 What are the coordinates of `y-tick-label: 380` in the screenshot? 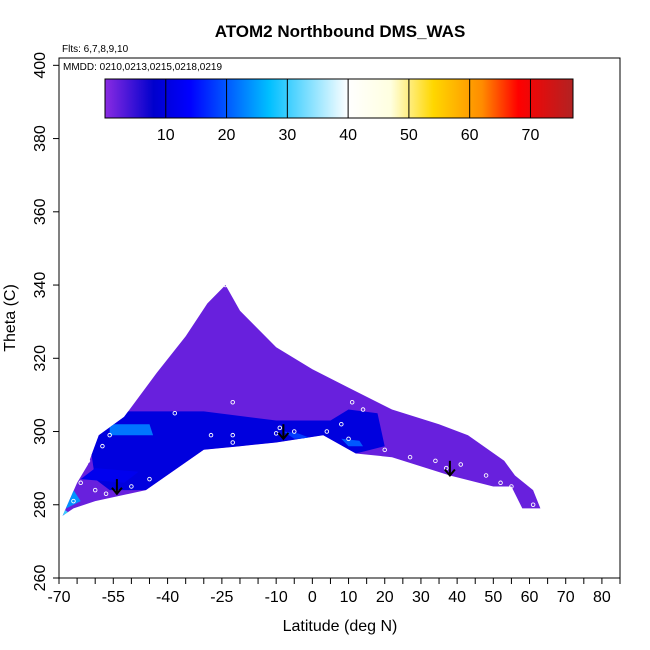 It's located at (40, 138).